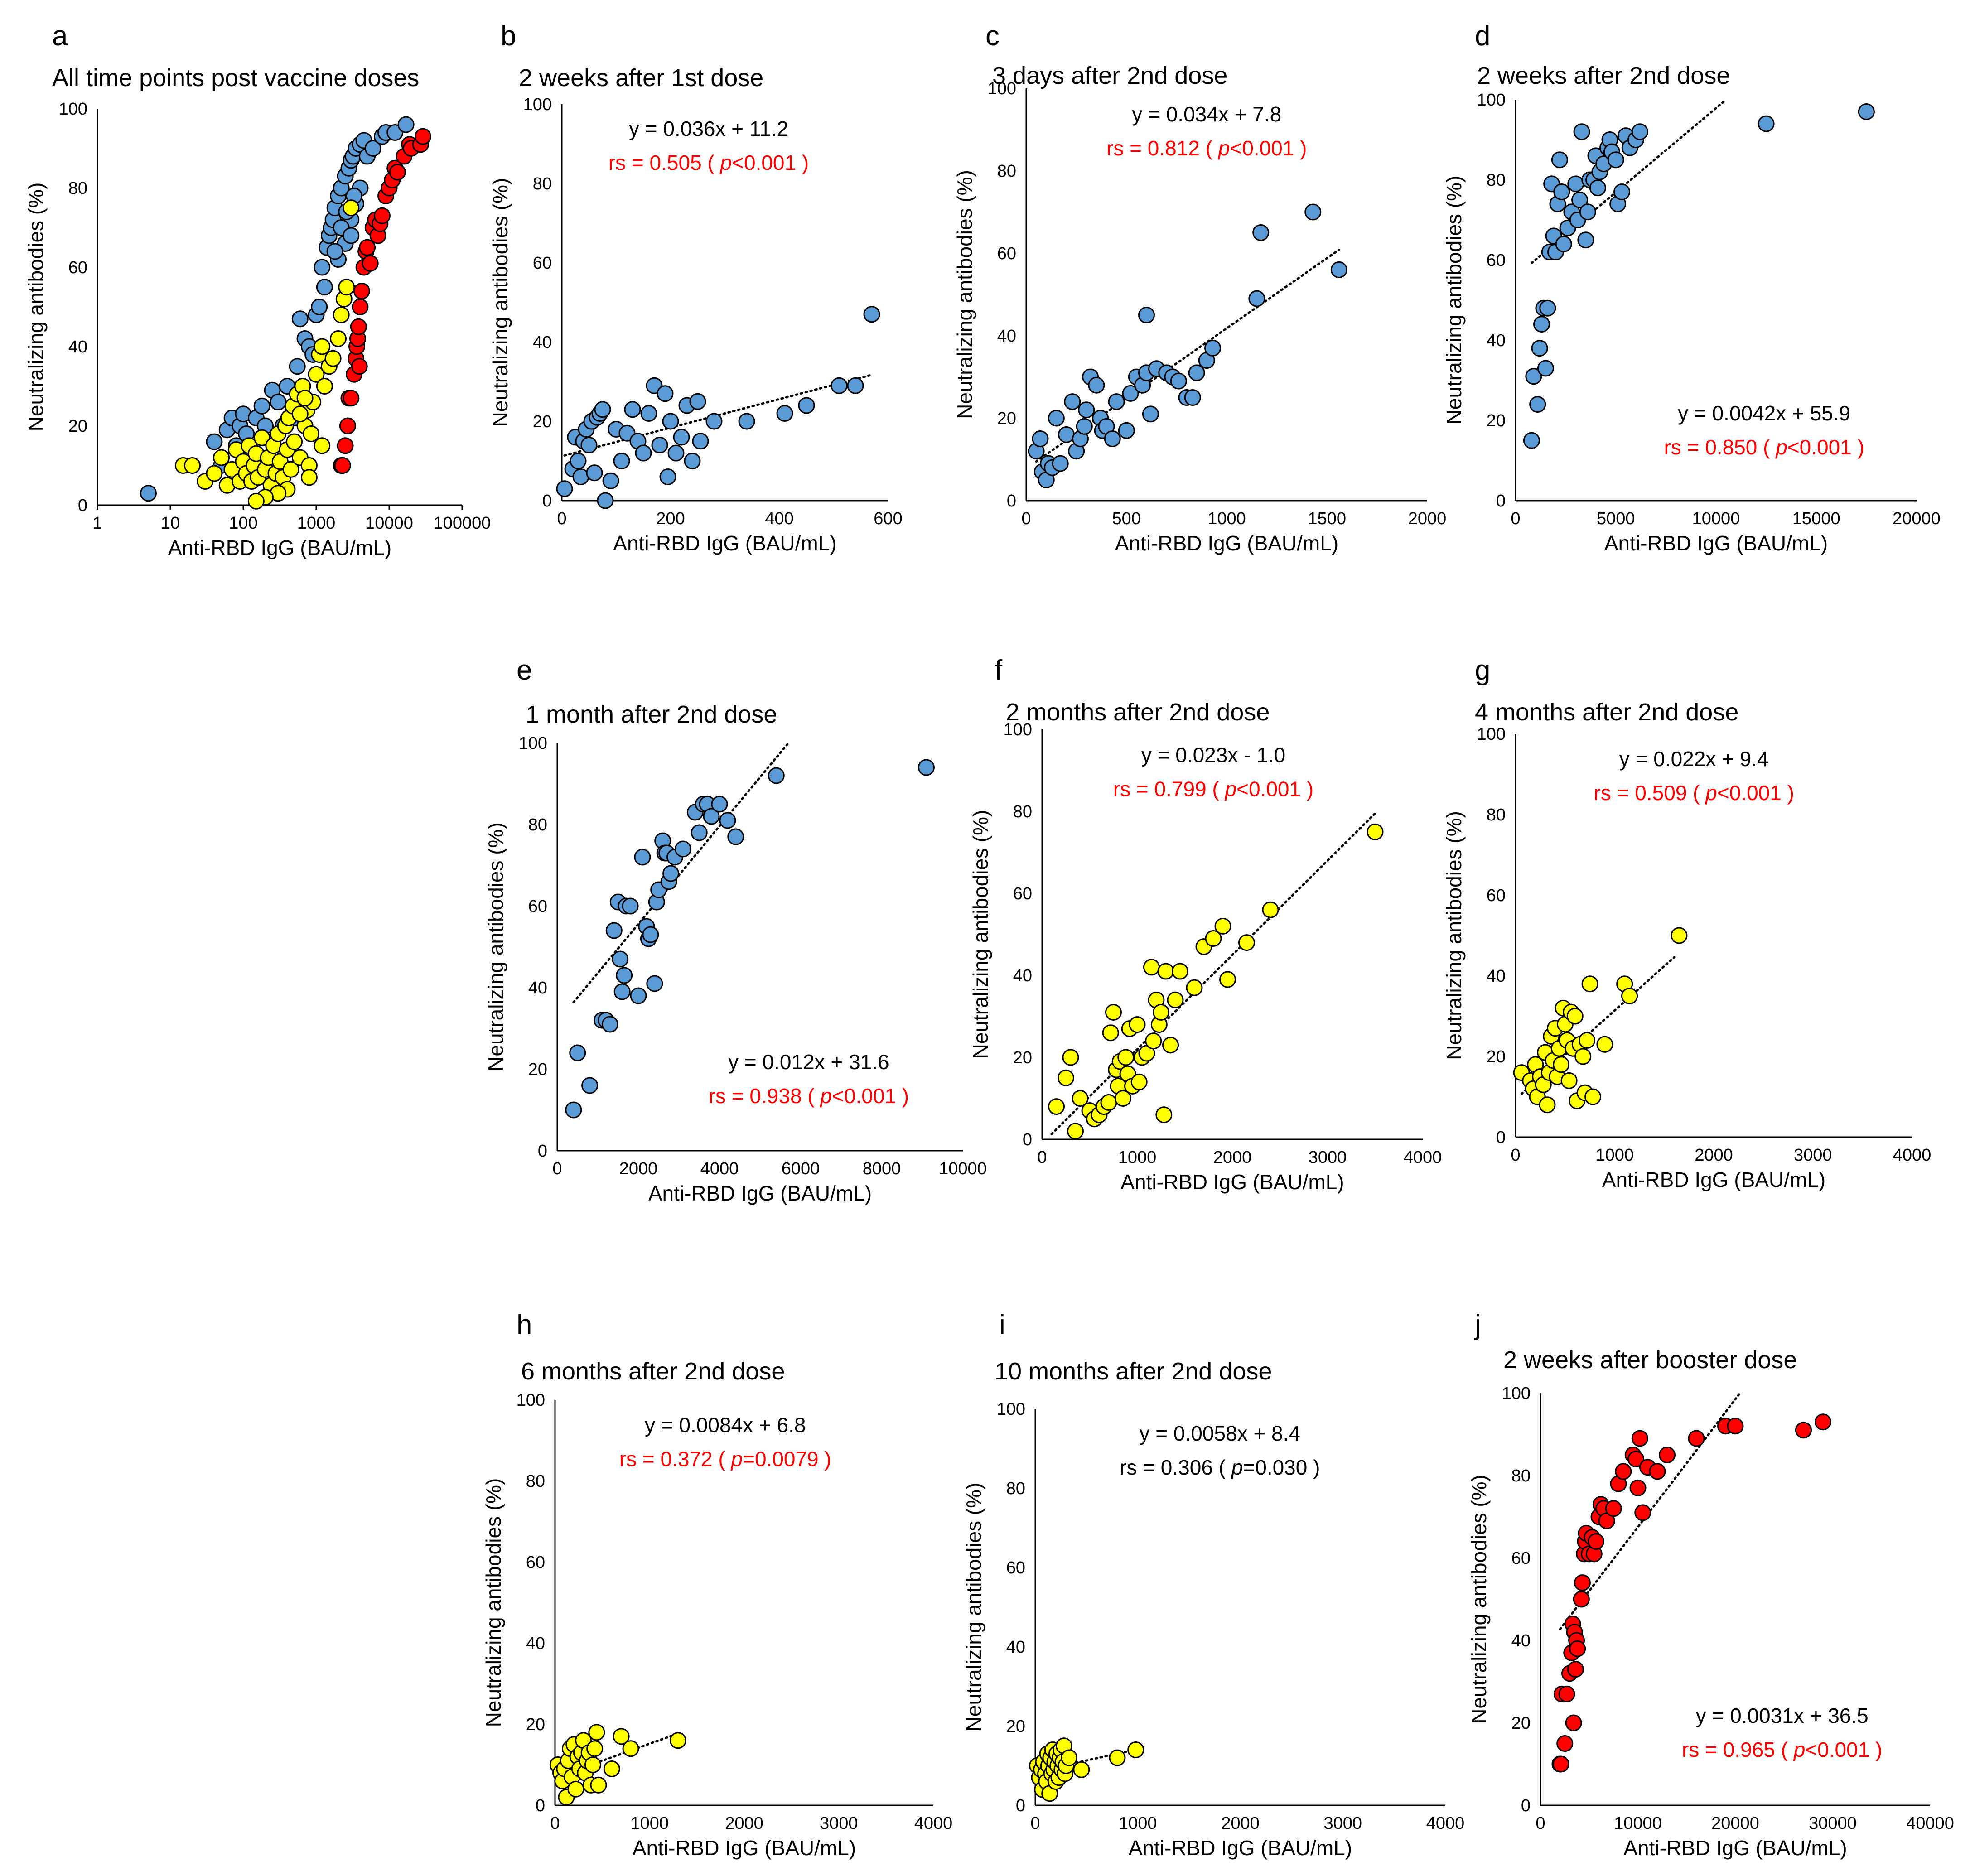 This screenshot has height=1876, width=1975. Describe the element at coordinates (1138, 1823) in the screenshot. I see `x-tick-label: 1000` at that location.